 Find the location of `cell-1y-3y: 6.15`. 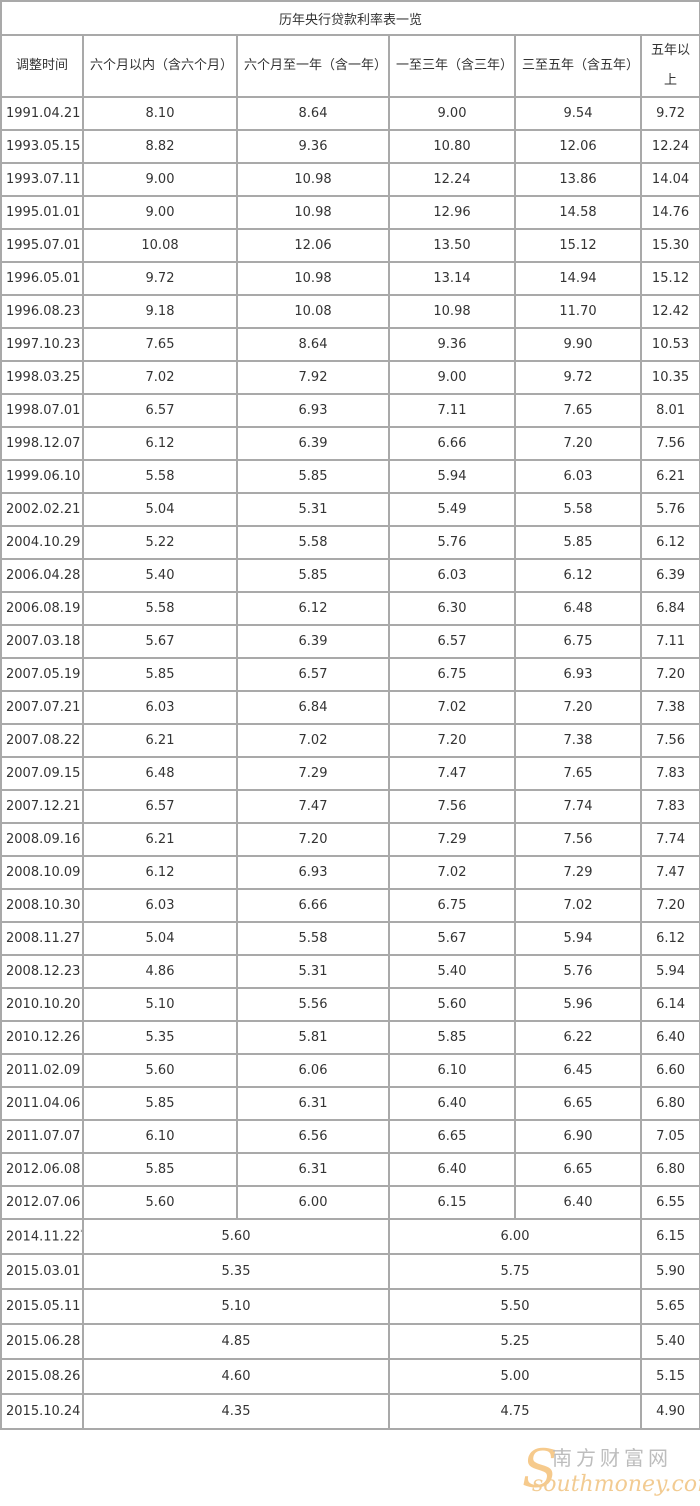

cell-1y-3y: 6.15 is located at coordinates (452, 1202).